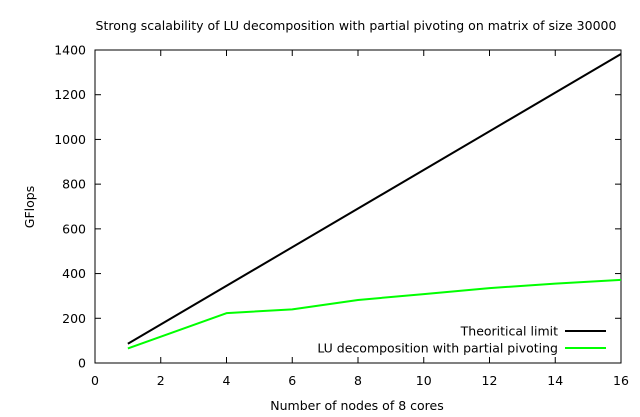 The width and height of the screenshot is (640, 417). Describe the element at coordinates (621, 380) in the screenshot. I see `x-tick-label: 16` at that location.